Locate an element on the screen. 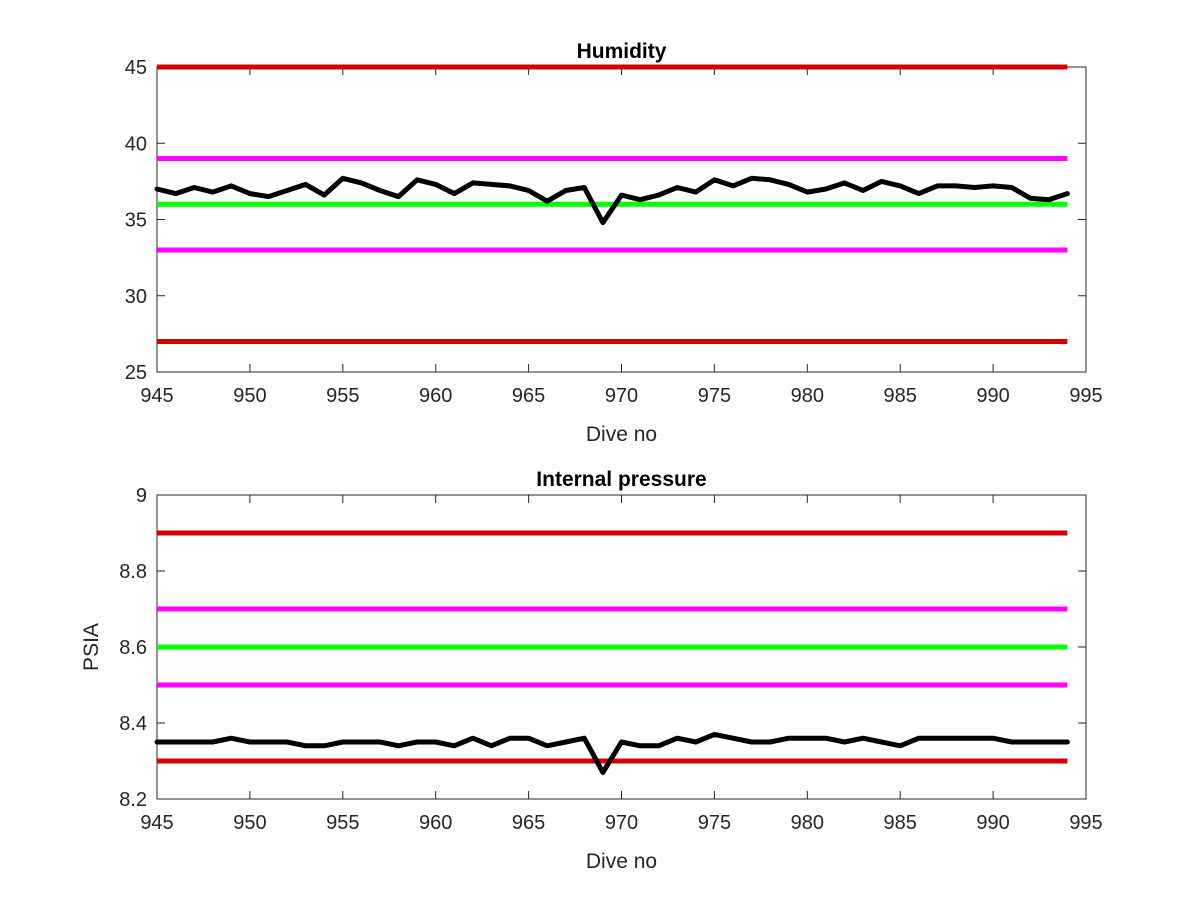 The image size is (1200, 900). y-tick-label: 8.4 is located at coordinates (133, 724).